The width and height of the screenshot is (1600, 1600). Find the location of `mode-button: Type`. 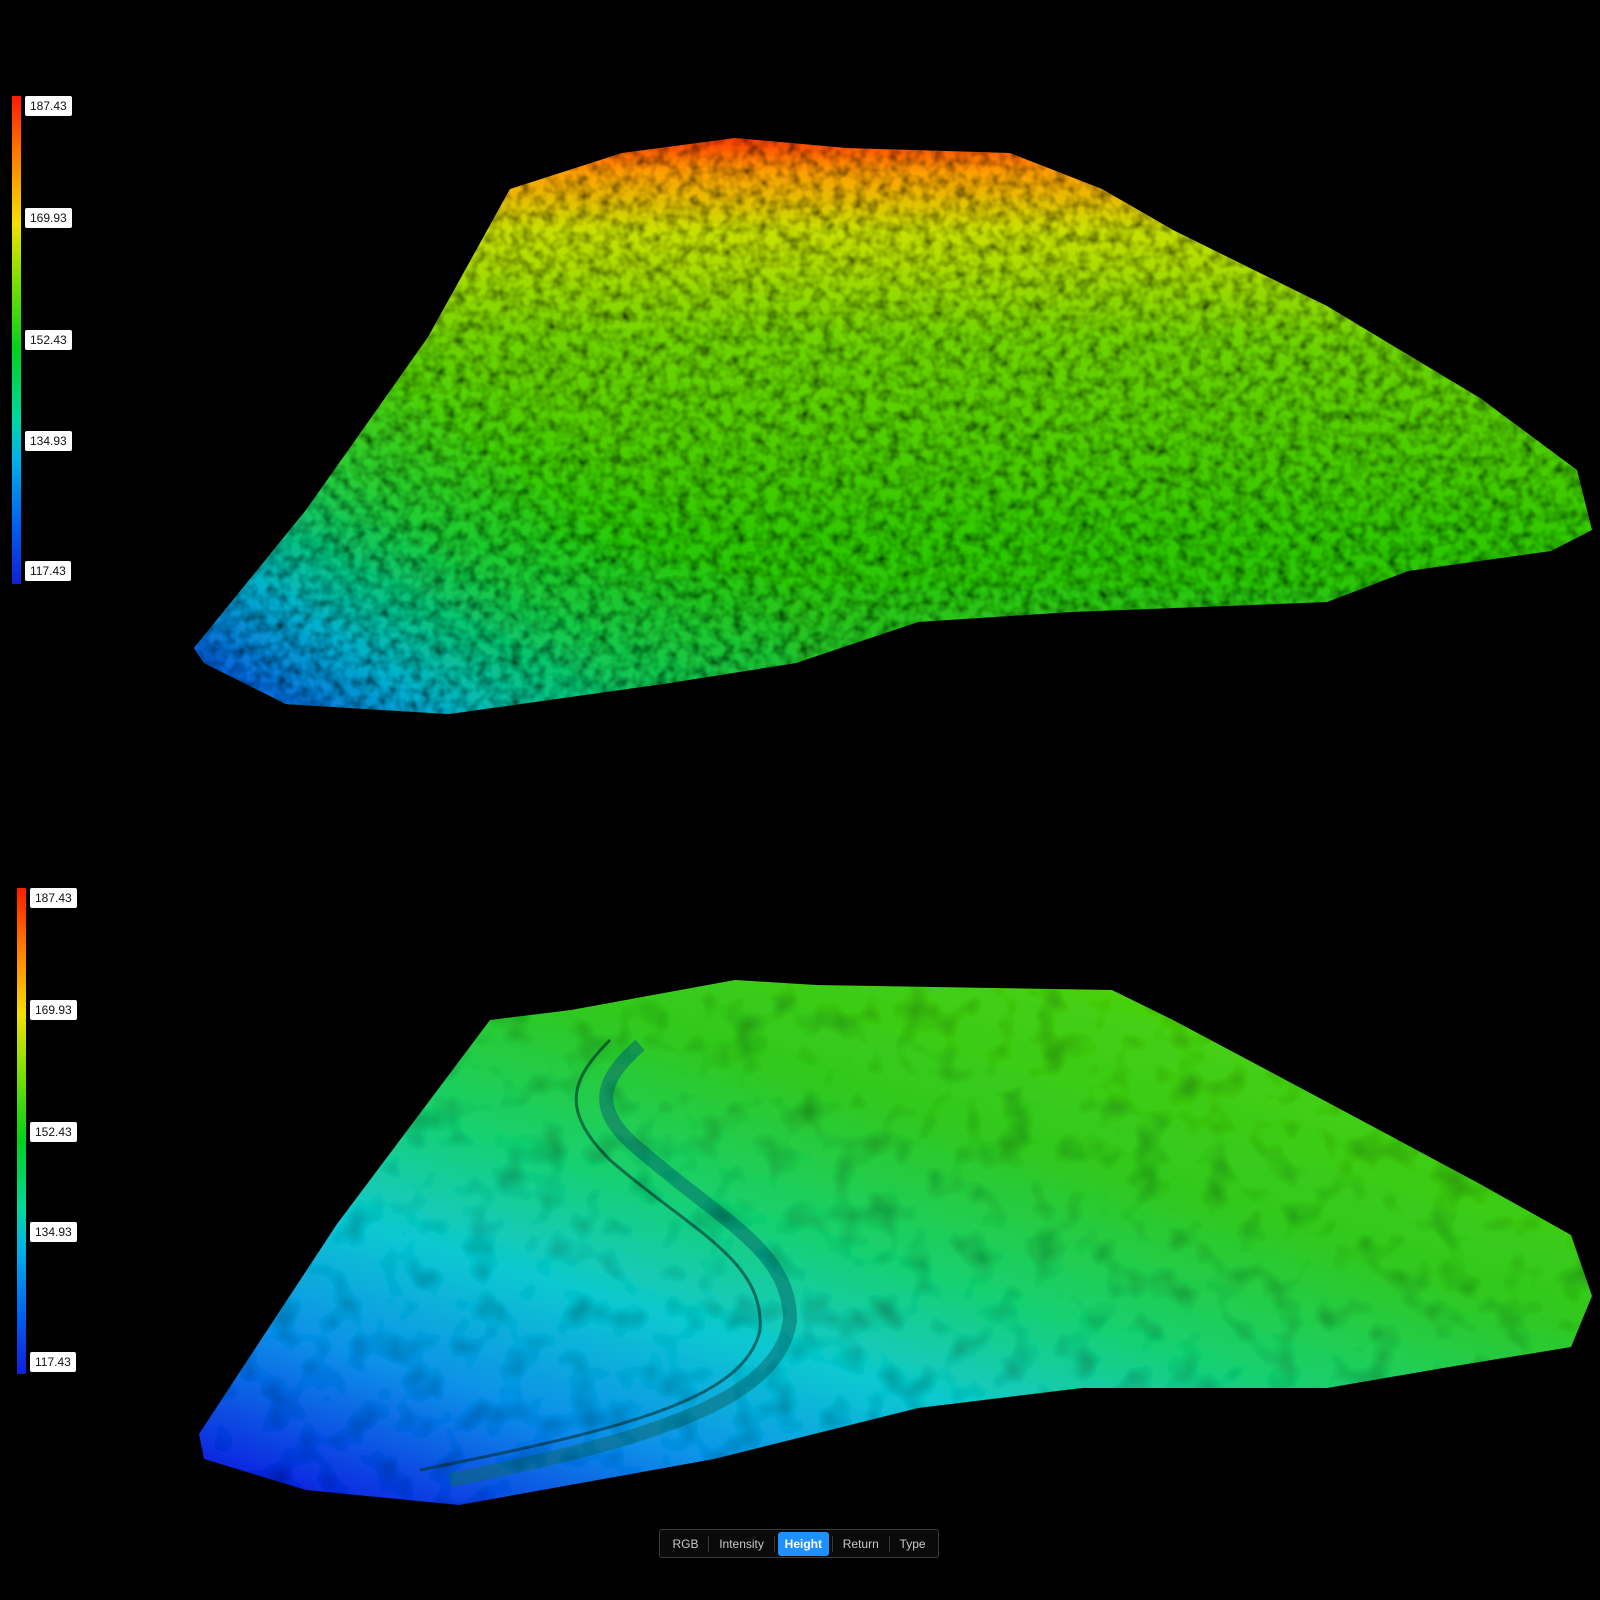

mode-button: Type is located at coordinates (912, 1543).